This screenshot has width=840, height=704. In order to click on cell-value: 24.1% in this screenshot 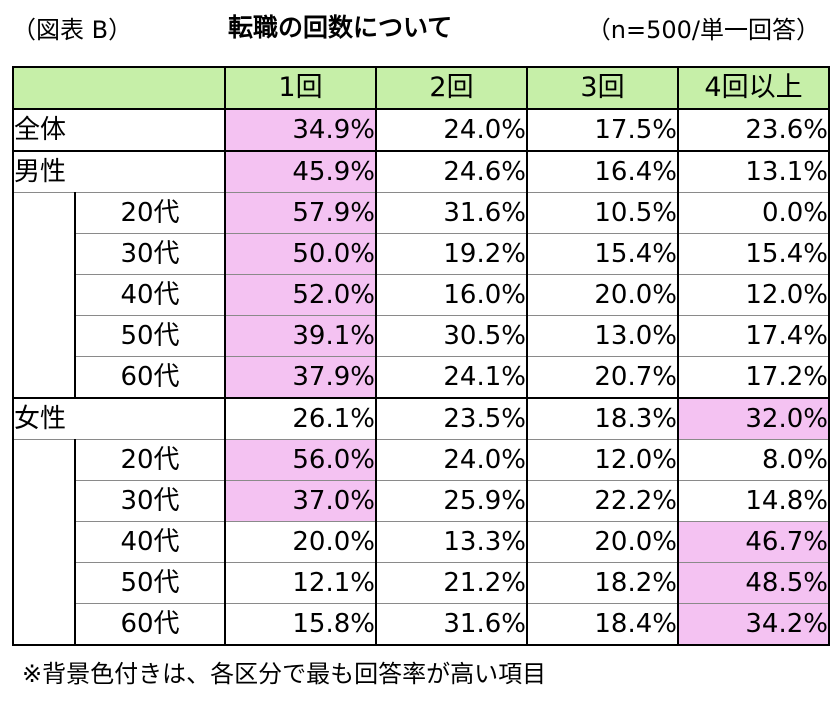, I will do `click(452, 377)`.